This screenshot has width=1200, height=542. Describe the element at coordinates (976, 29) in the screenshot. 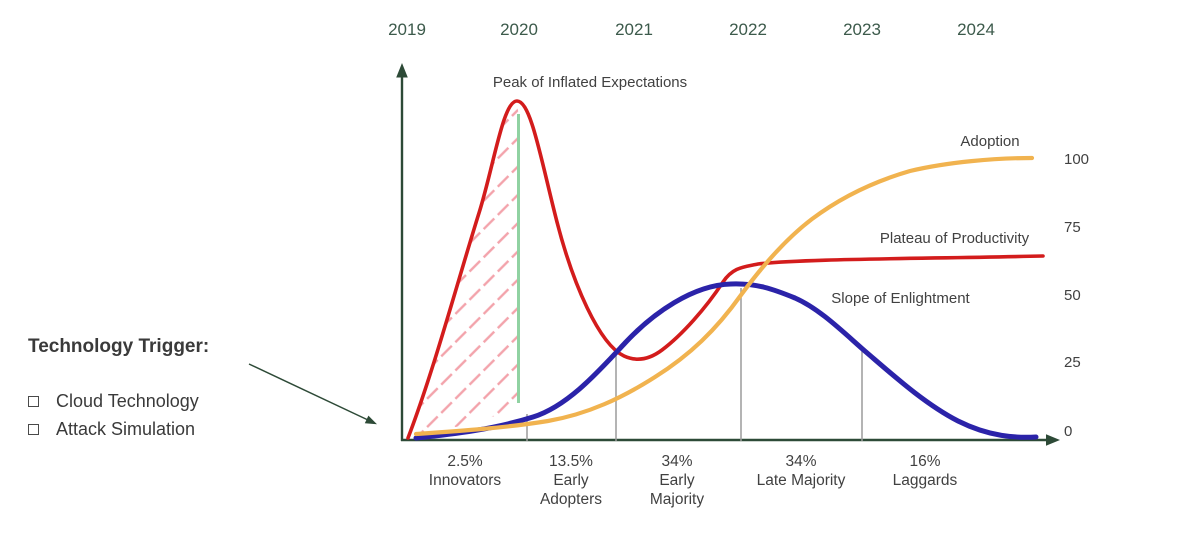

I see `year-label-2024: 2024` at that location.